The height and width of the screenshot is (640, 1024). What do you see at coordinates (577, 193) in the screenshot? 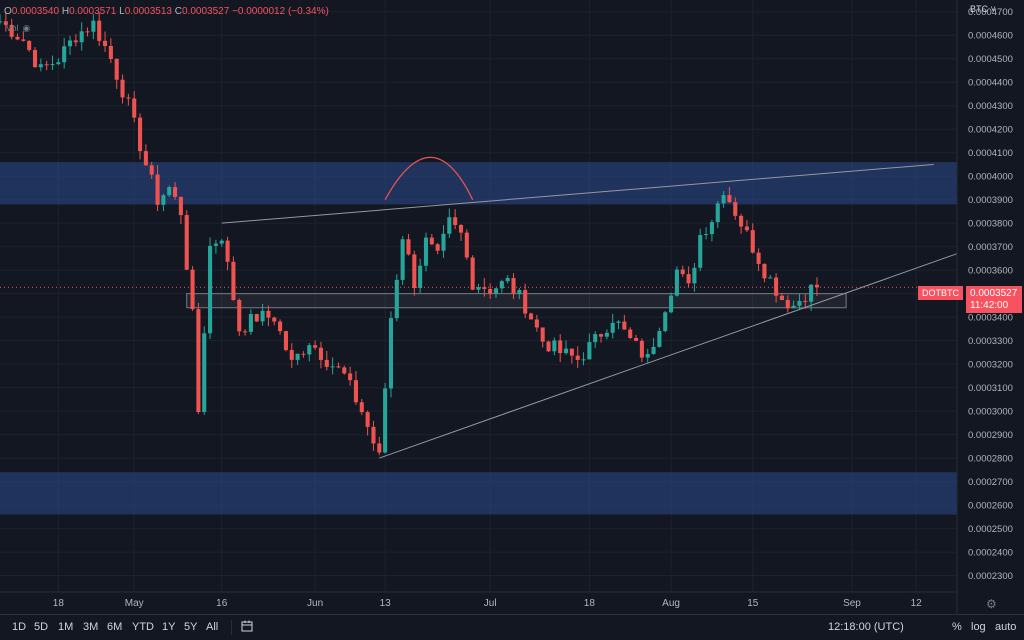
I see `trendline` at bounding box center [577, 193].